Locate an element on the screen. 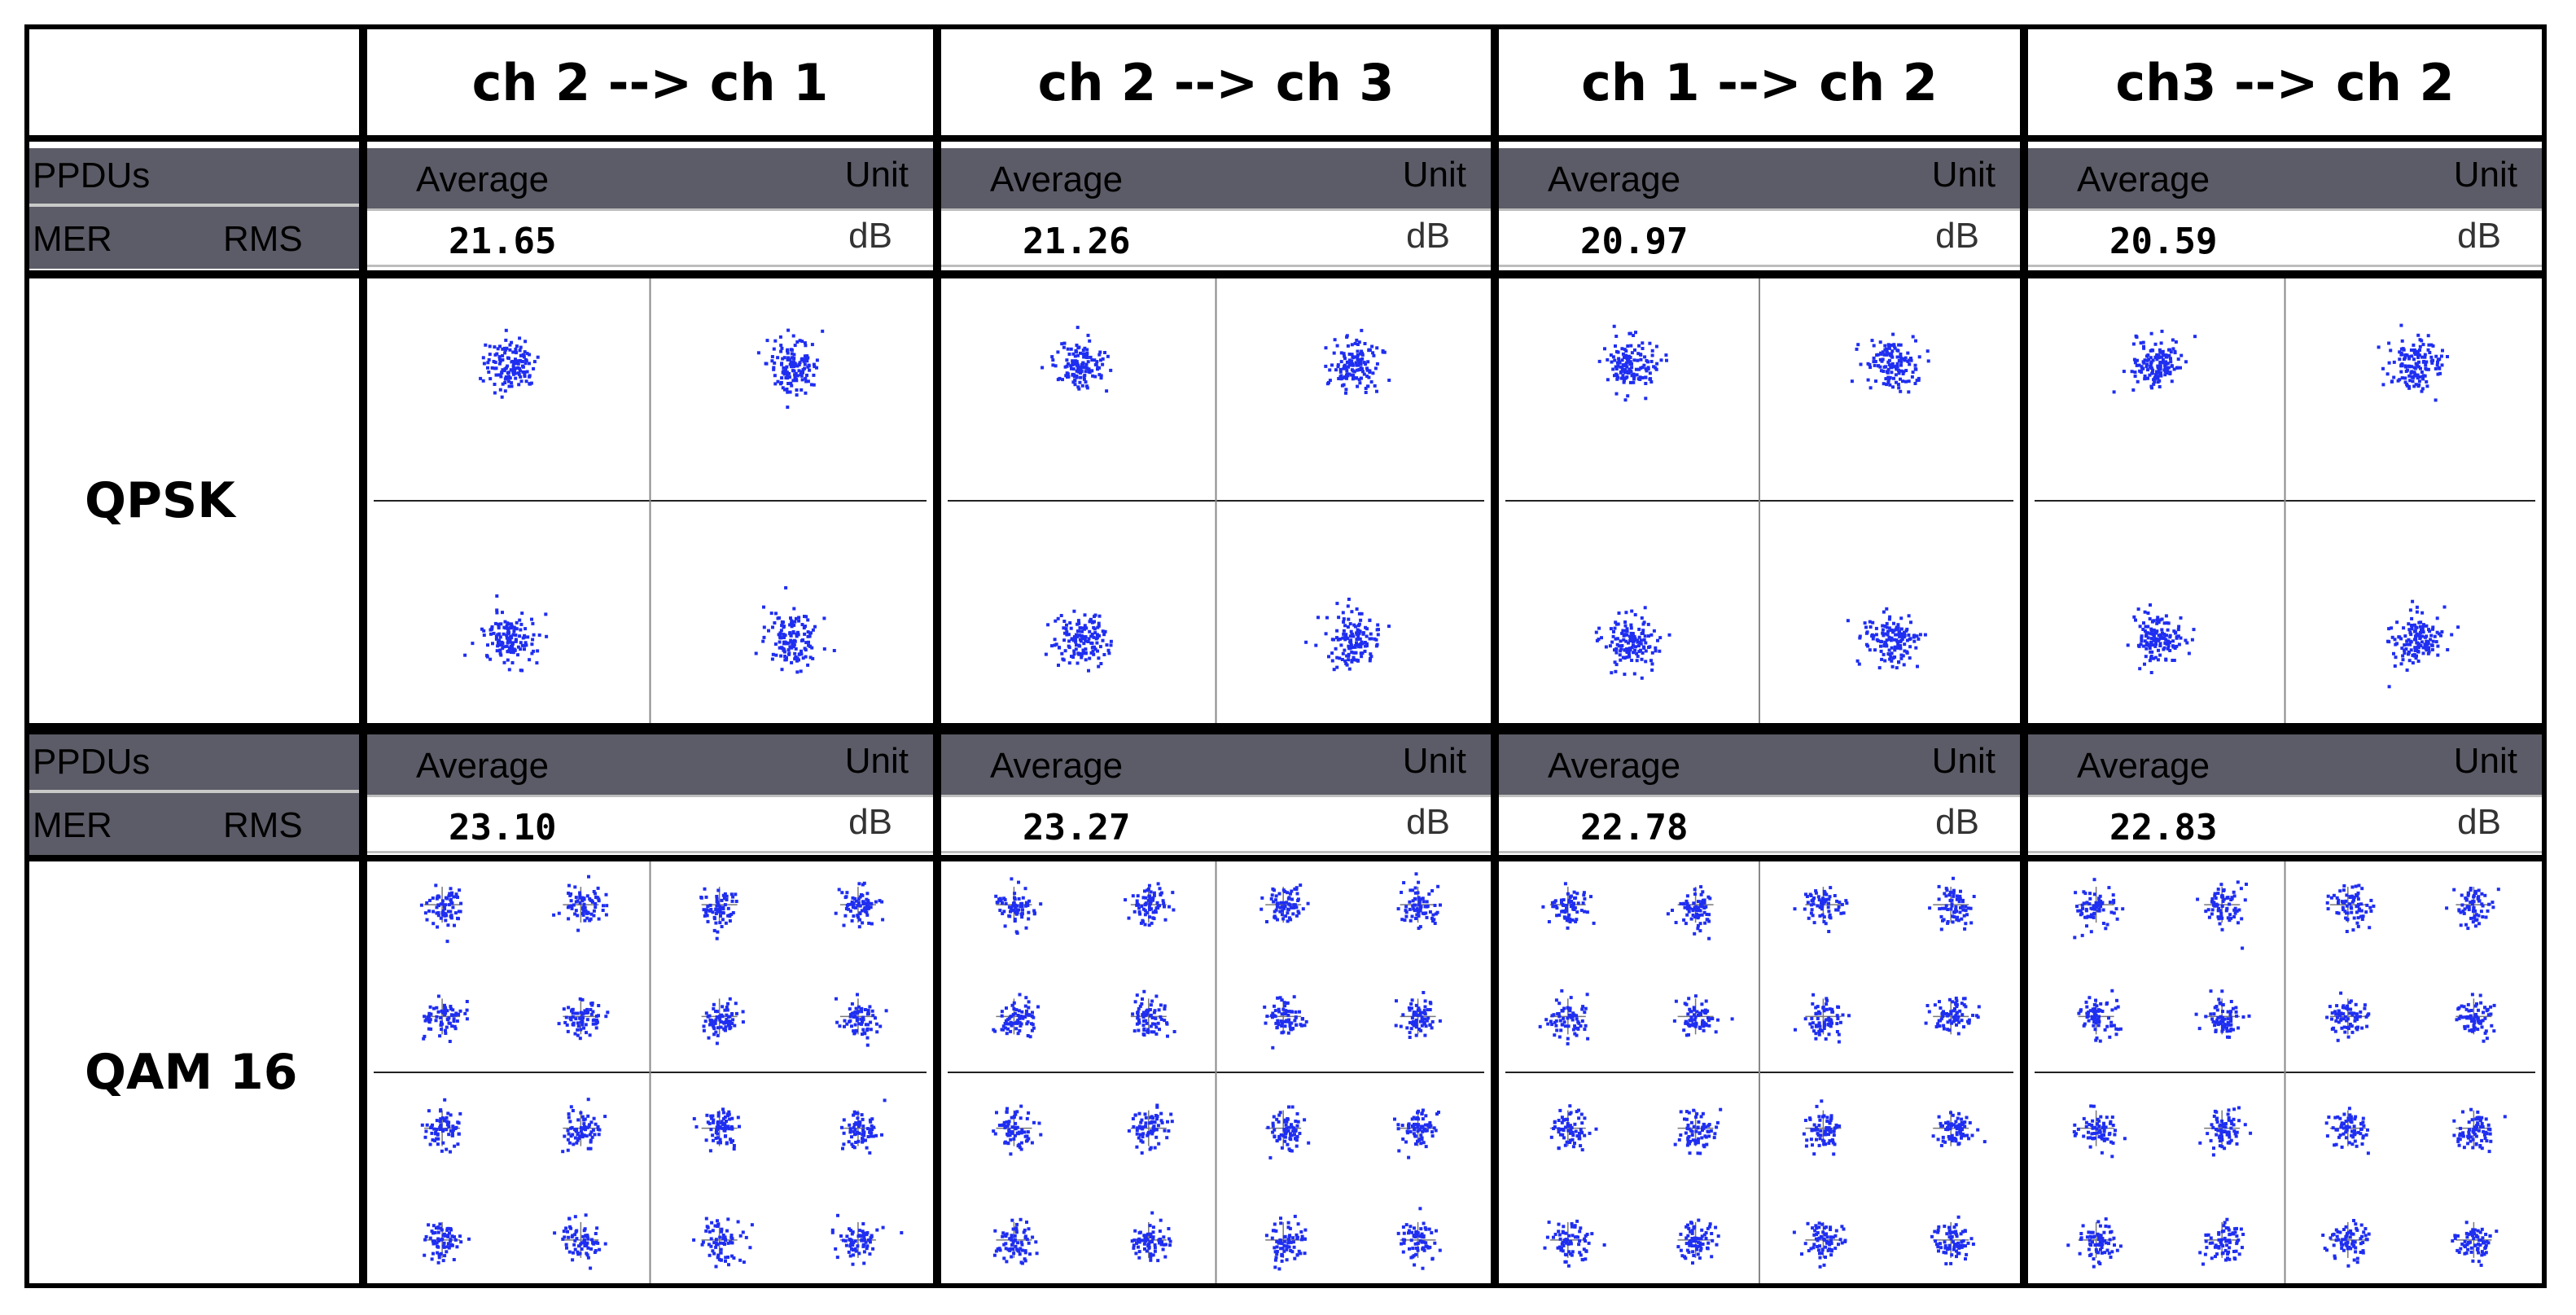 This screenshot has width=2576, height=1315. mer-value: 21.26 is located at coordinates (1077, 241).